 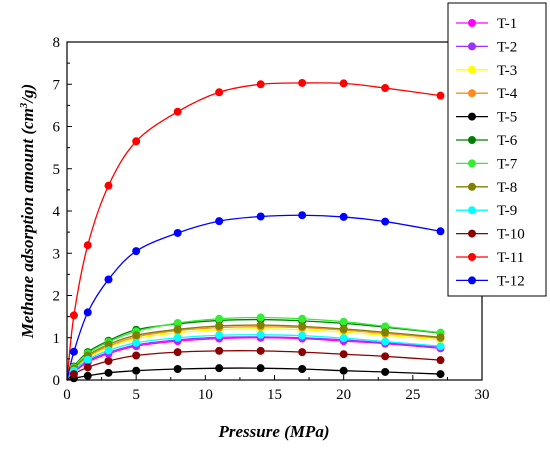 I want to click on x-axis-title: Pressure (MPa), so click(x=274, y=431).